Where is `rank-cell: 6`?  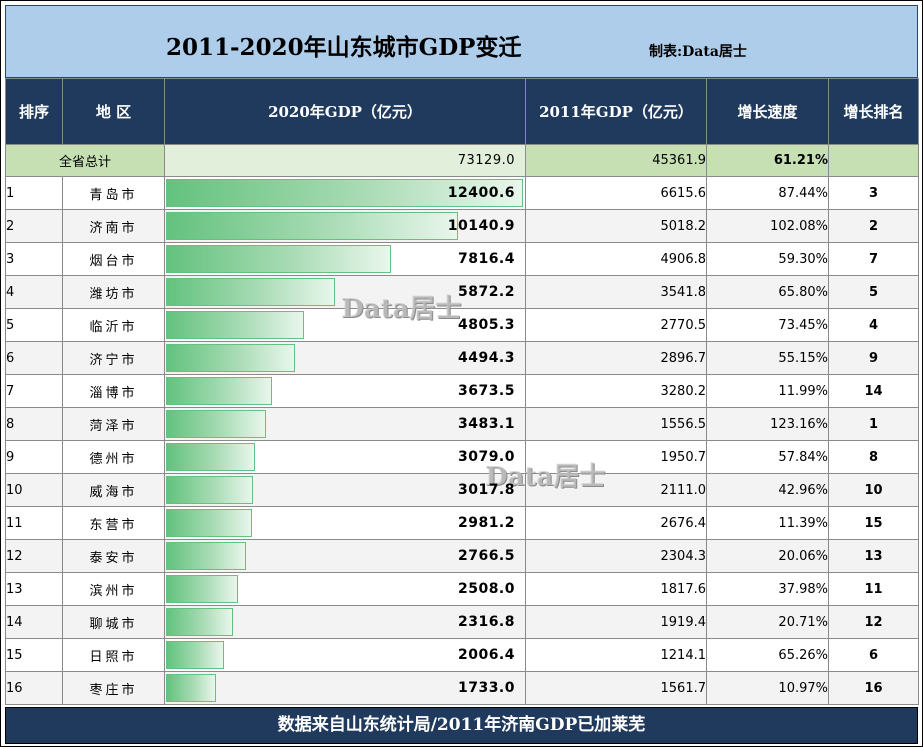 rank-cell: 6 is located at coordinates (34, 358).